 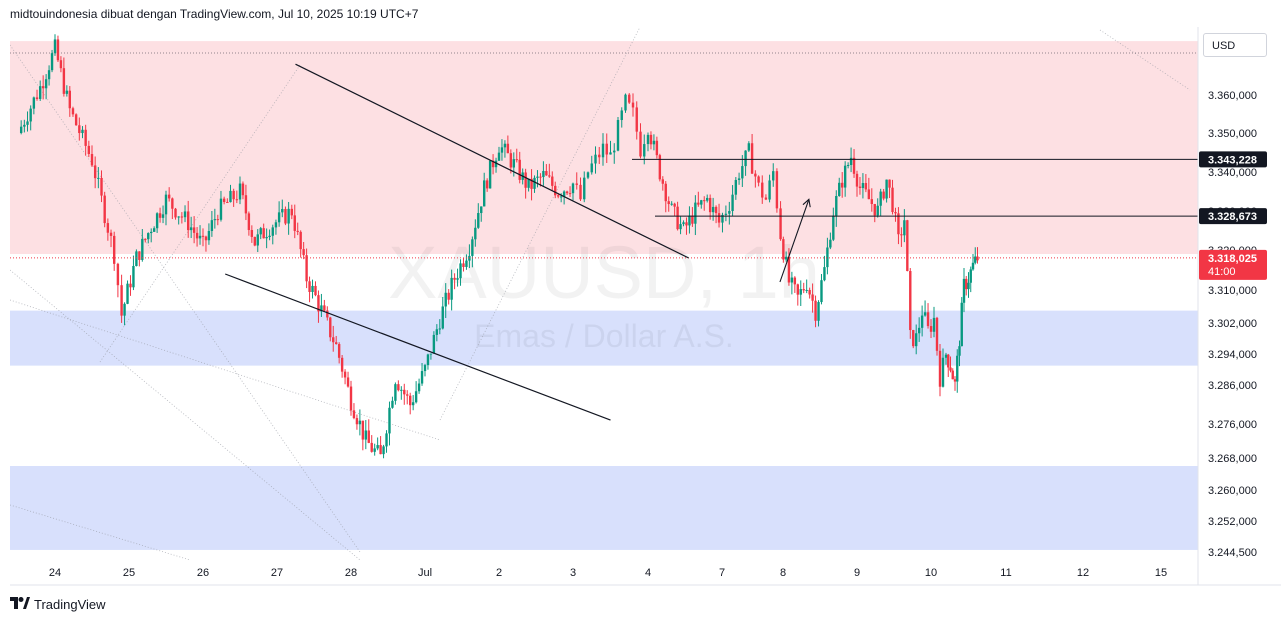 What do you see at coordinates (417, 347) in the screenshot?
I see `trendline-support` at bounding box center [417, 347].